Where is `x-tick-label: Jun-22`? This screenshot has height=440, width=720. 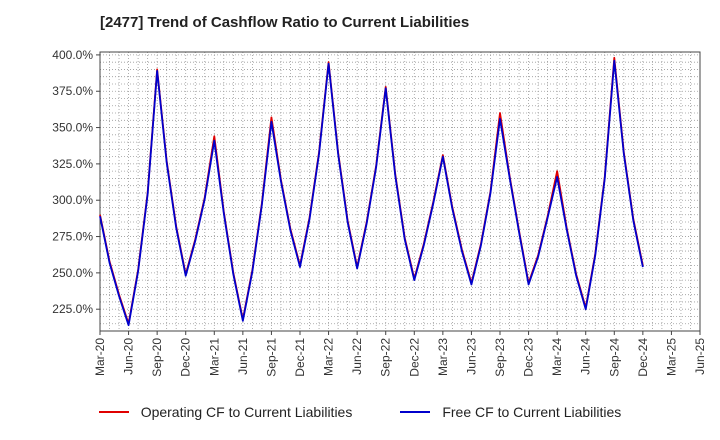 x-tick-label: Jun-22 is located at coordinates (357, 356).